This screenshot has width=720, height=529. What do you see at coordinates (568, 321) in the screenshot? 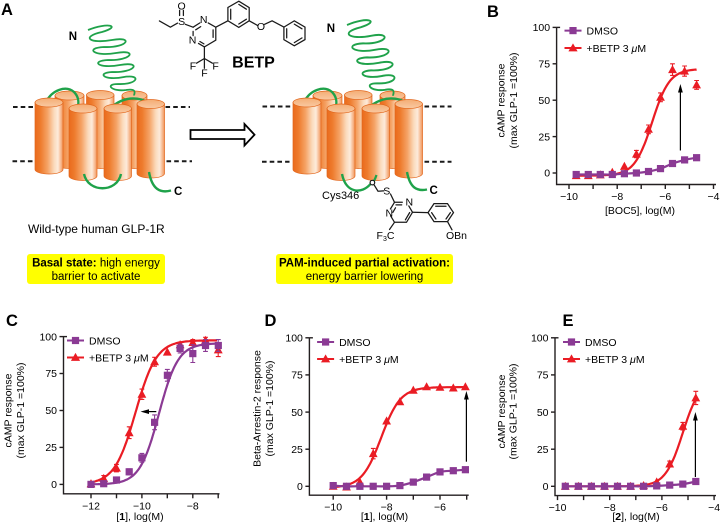
I see `svg-text: E` at bounding box center [568, 321].